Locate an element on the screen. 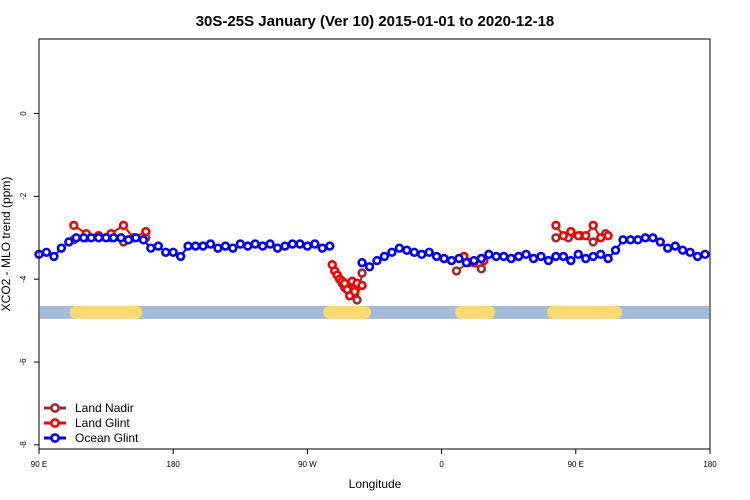 This screenshot has height=500, width=750. legend-item: Land Glint is located at coordinates (87, 423).